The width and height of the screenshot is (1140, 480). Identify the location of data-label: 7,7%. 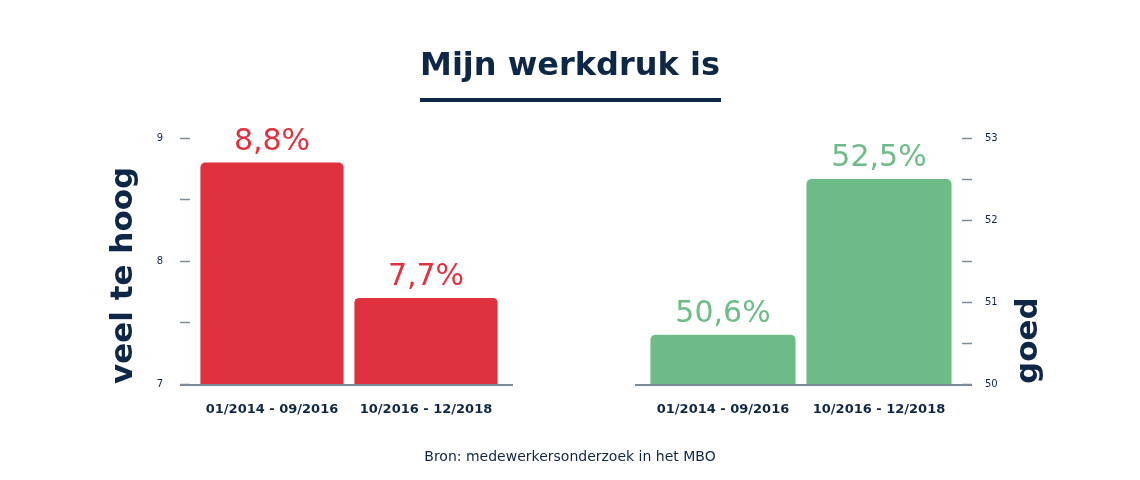
(426, 274).